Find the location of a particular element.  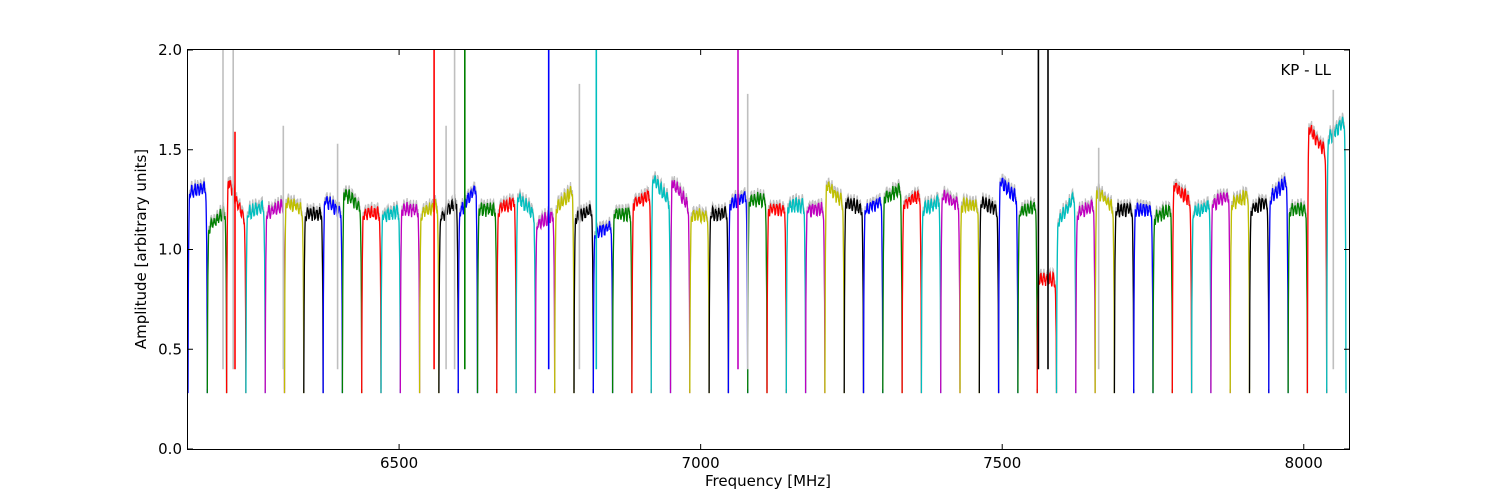

y-axis-label: Amplitude [arbitrary units] is located at coordinates (141, 249).